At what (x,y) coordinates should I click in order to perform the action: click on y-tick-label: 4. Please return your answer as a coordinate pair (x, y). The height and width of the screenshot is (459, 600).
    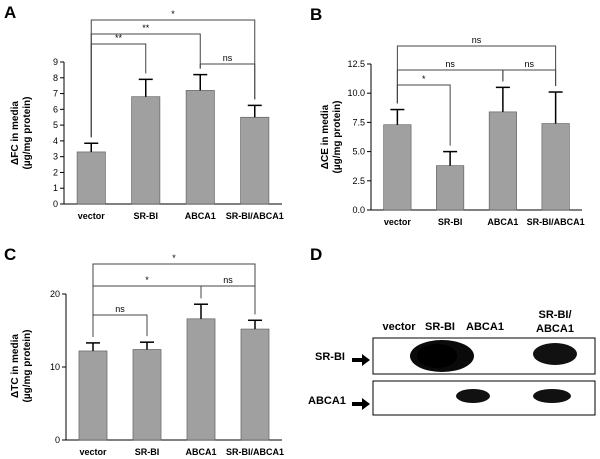
    Looking at the image, I should click on (55, 141).